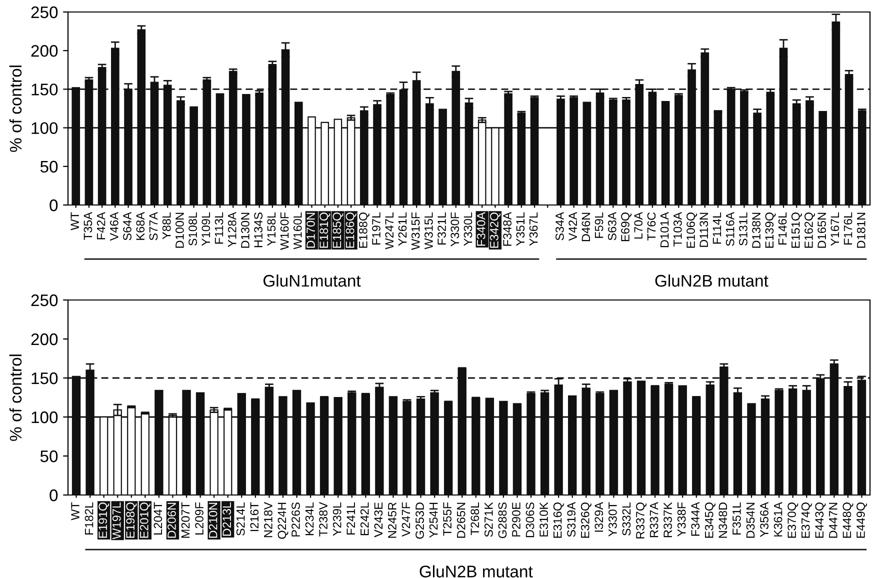 This screenshot has width=874, height=578. What do you see at coordinates (530, 520) in the screenshot?
I see `x-tick-label: D306S` at bounding box center [530, 520].